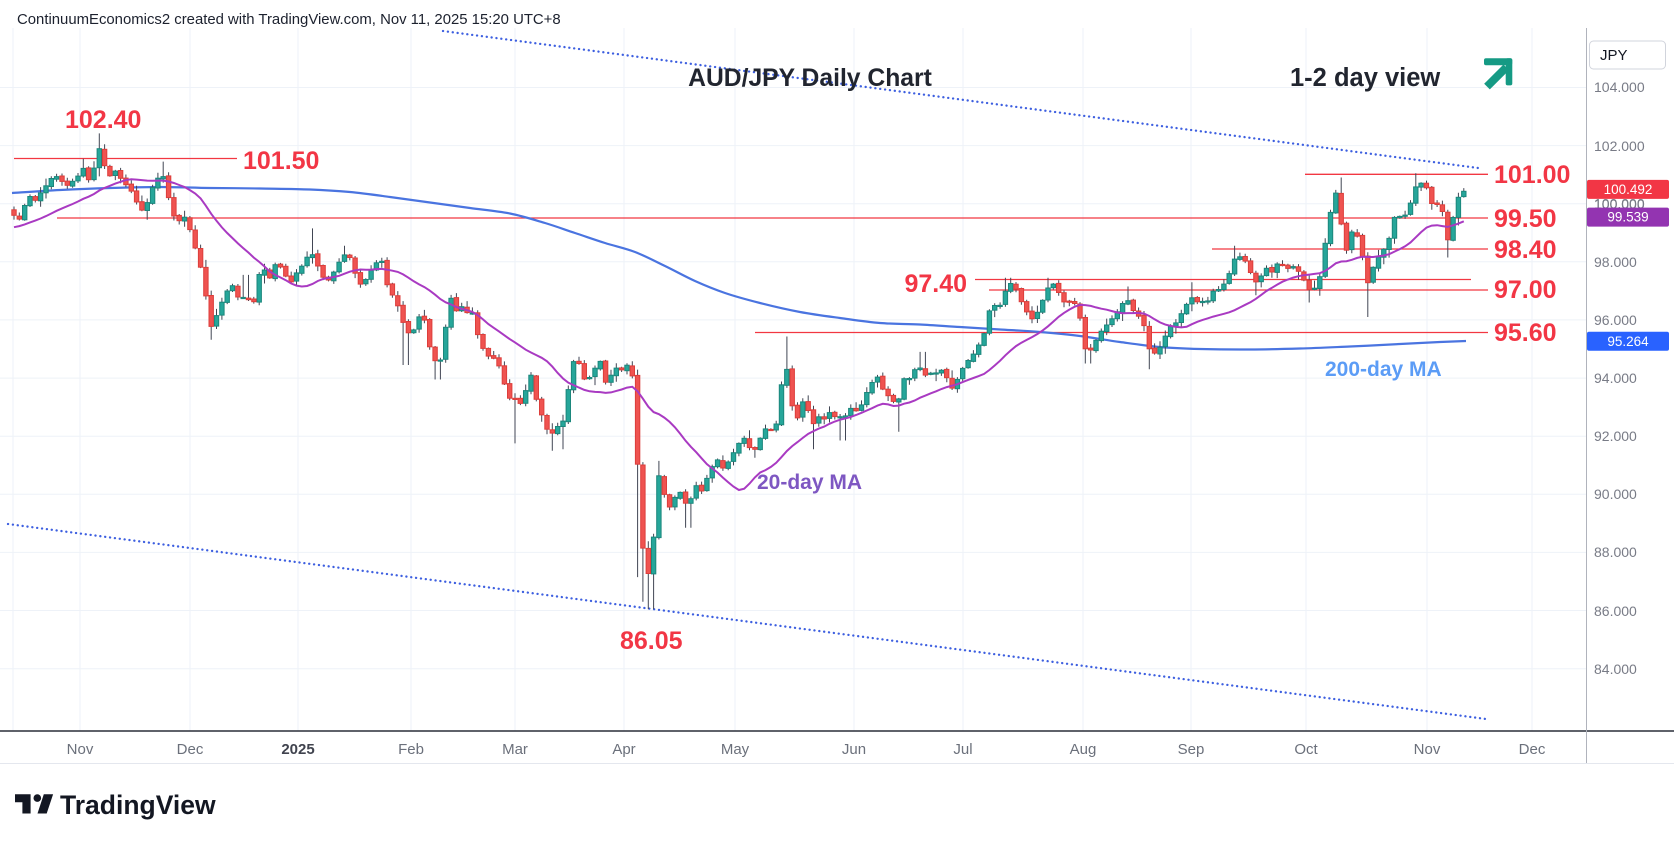 The width and height of the screenshot is (1674, 847). Describe the element at coordinates (1619, 146) in the screenshot. I see `svg-text: 102.000` at that location.